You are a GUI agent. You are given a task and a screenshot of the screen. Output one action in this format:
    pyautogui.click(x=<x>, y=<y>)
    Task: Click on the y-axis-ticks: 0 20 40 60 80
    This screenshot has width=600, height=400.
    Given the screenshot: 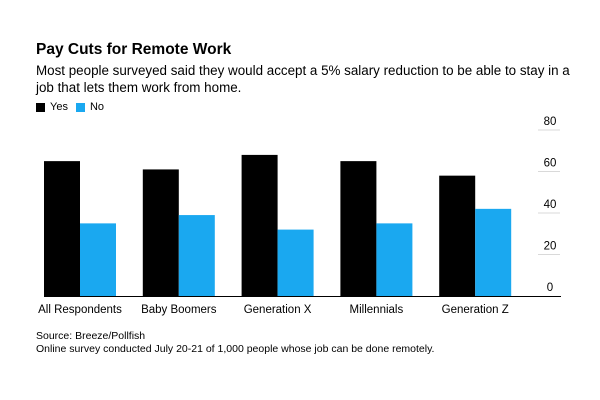 What is the action you would take?
    pyautogui.click(x=549, y=205)
    